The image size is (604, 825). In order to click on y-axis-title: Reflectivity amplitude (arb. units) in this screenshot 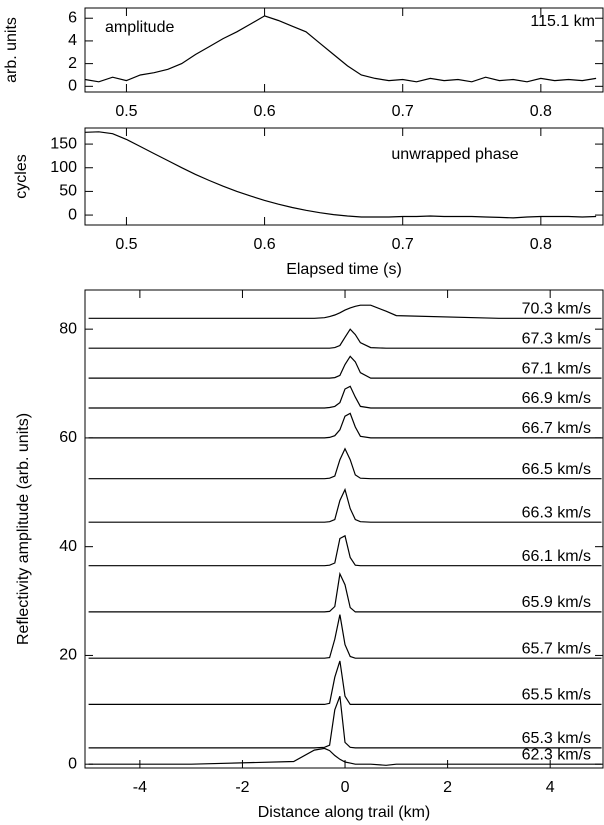, I will do `click(23, 529)`.